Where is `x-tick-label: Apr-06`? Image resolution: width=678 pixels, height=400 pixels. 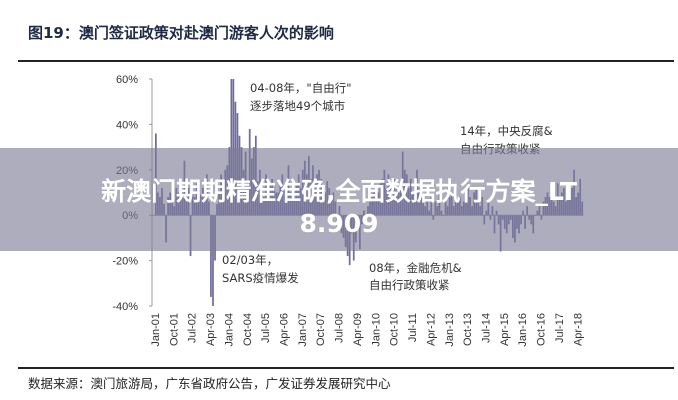 x-tick-label: Apr-06 is located at coordinates (285, 329).